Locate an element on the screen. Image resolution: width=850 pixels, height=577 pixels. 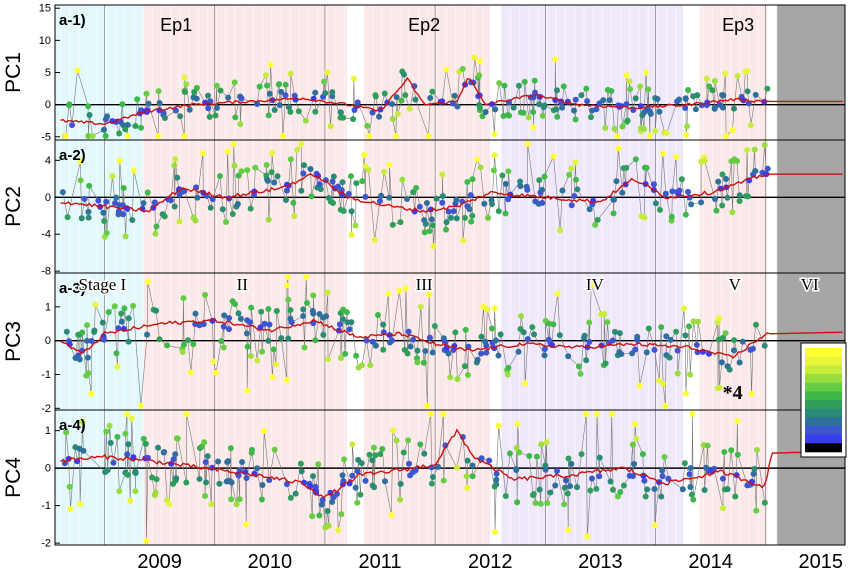
stage-gap is located at coordinates (691, 72).